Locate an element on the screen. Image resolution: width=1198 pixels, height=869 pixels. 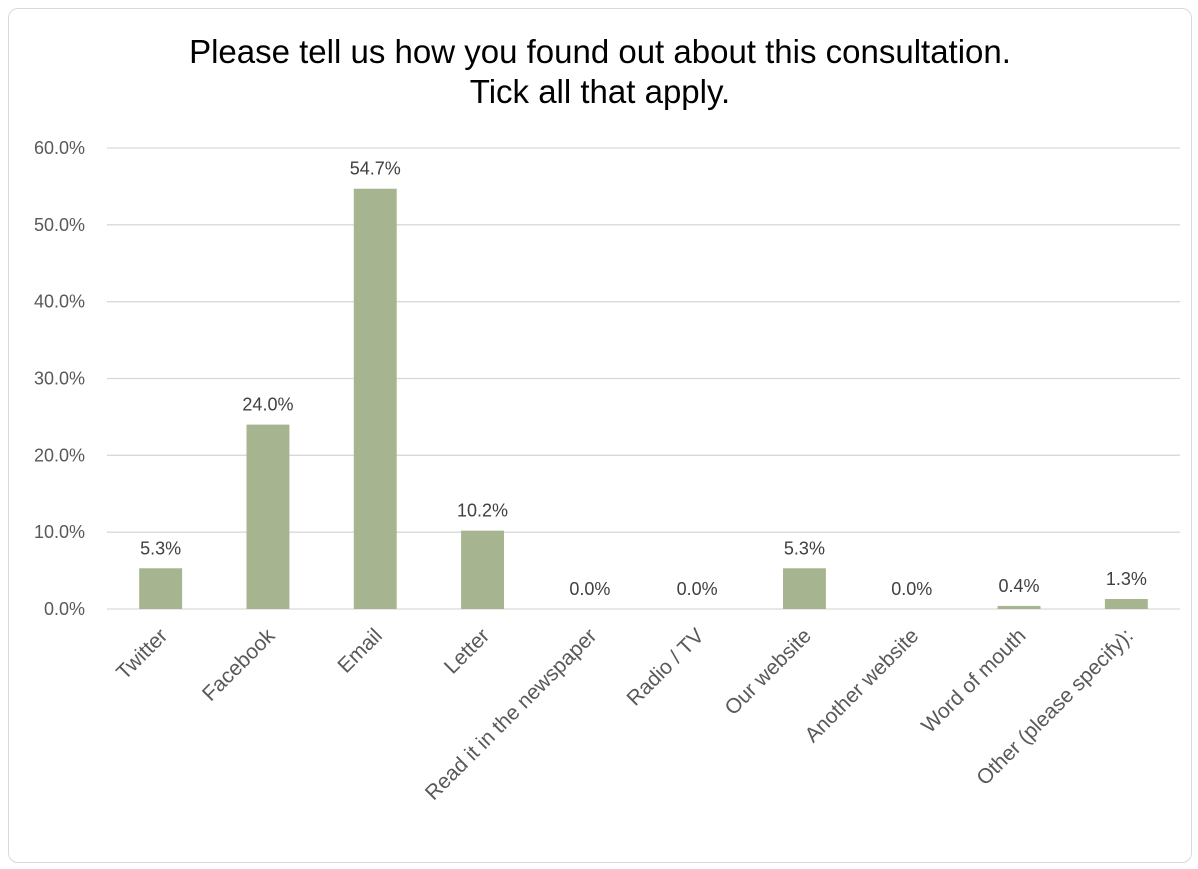
category-label: Our website is located at coordinates (767, 671).